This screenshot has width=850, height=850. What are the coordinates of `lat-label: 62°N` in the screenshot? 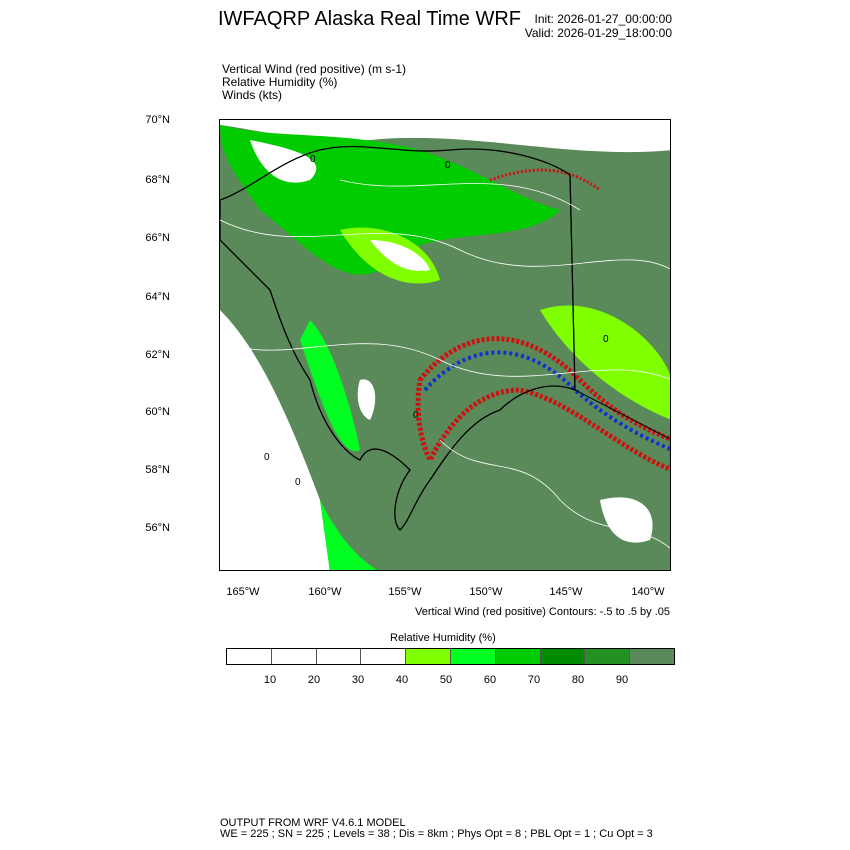 It's located at (157, 355).